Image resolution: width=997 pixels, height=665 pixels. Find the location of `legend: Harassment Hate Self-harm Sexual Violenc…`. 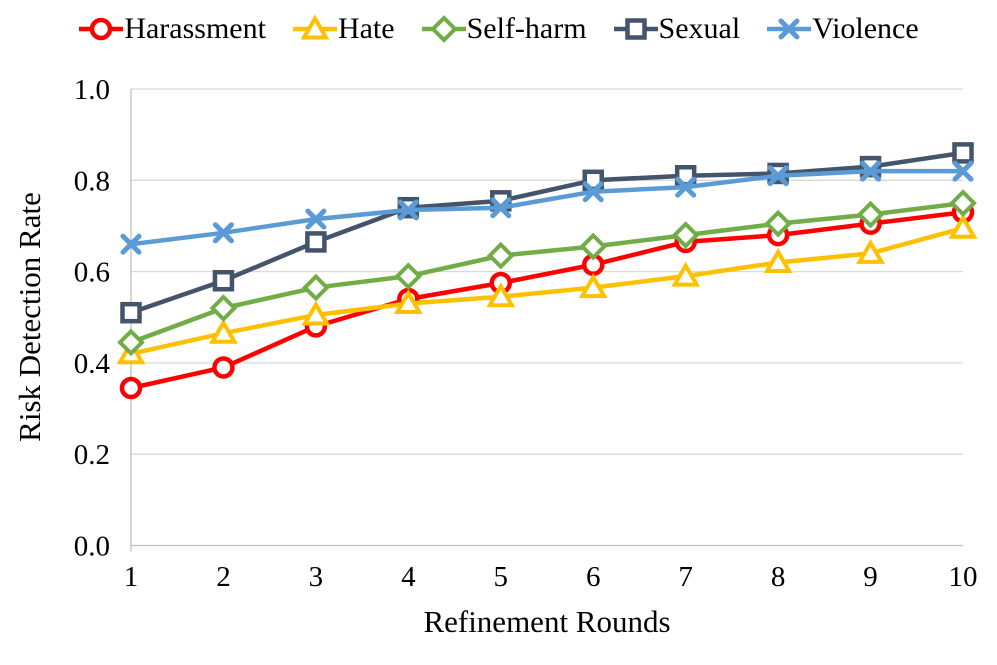

legend: Harassment Hate Self-harm Sexual Violenc… is located at coordinates (498, 29).